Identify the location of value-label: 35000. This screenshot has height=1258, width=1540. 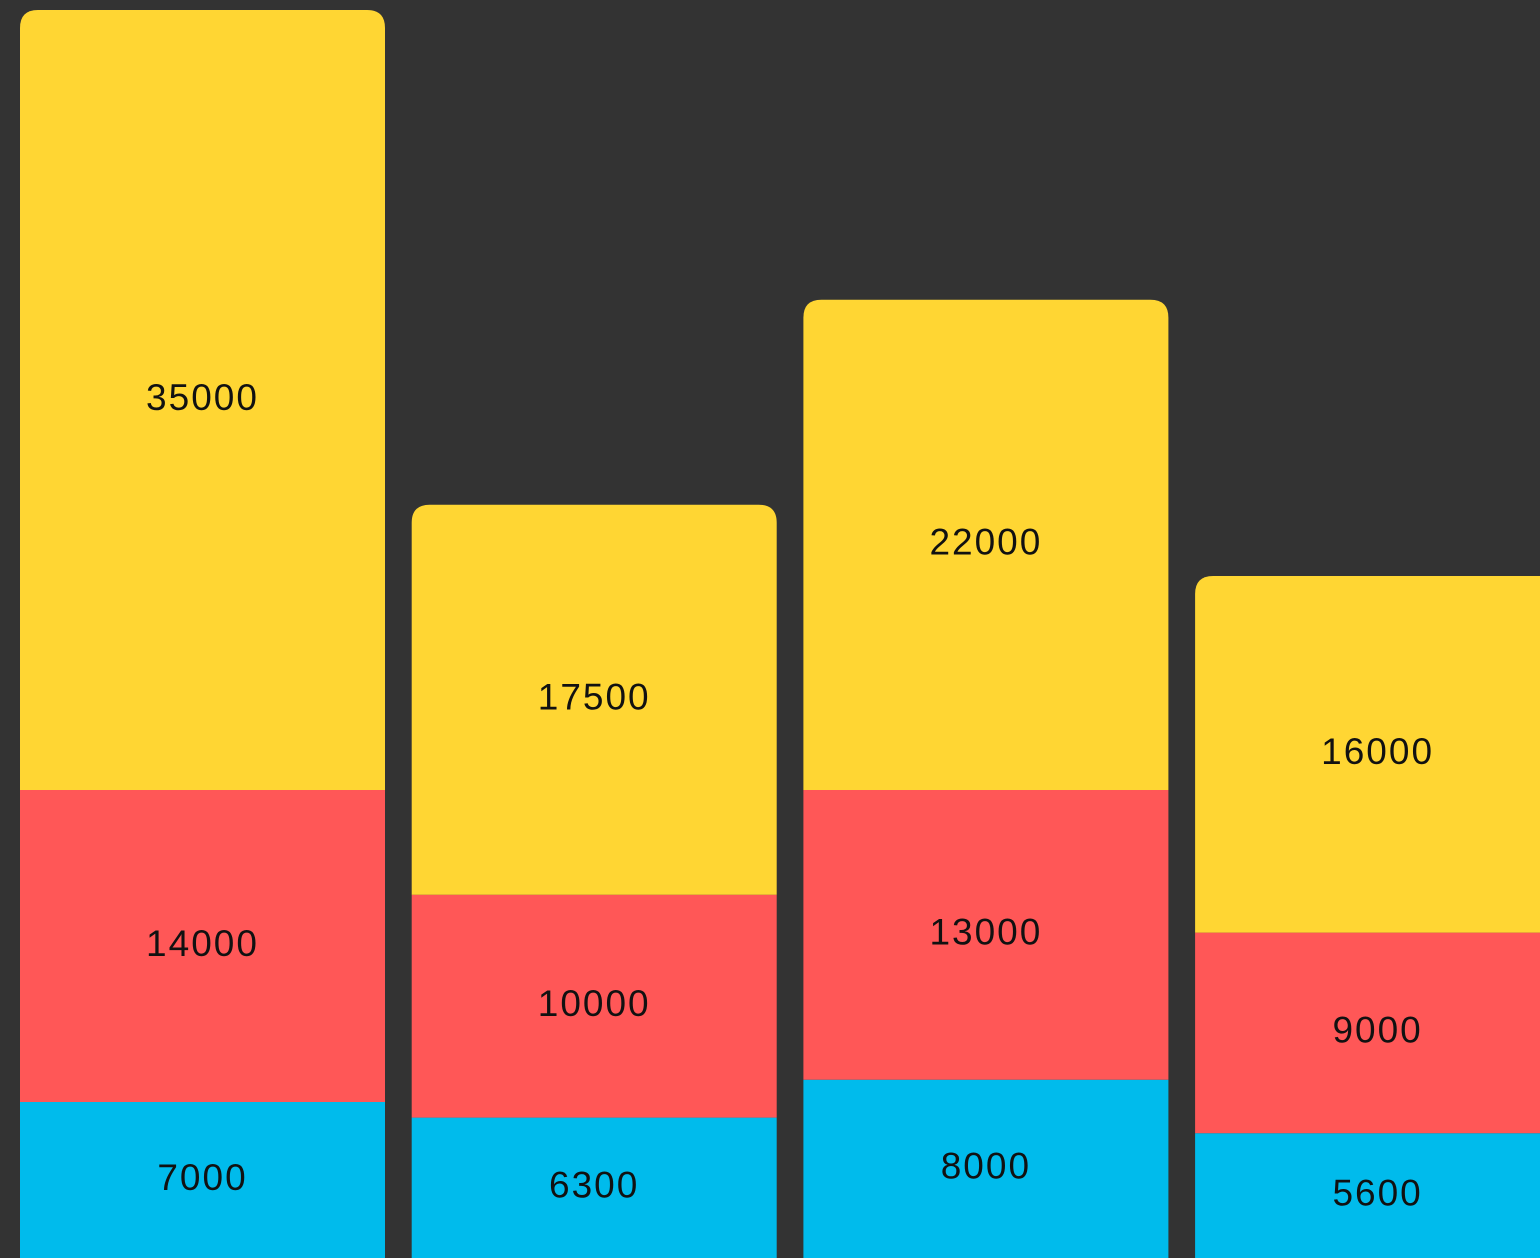
(202, 397).